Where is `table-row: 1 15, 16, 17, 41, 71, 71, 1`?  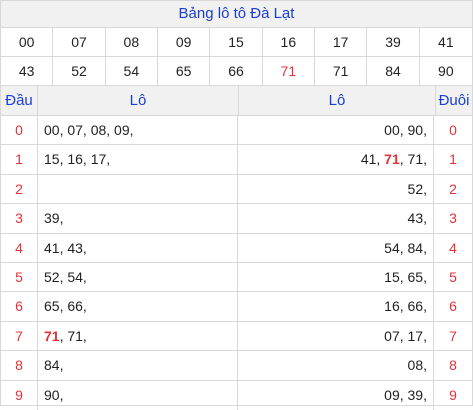
table-row: 1 15, 16, 17, 41, 71, 71, 1 is located at coordinates (236, 160).